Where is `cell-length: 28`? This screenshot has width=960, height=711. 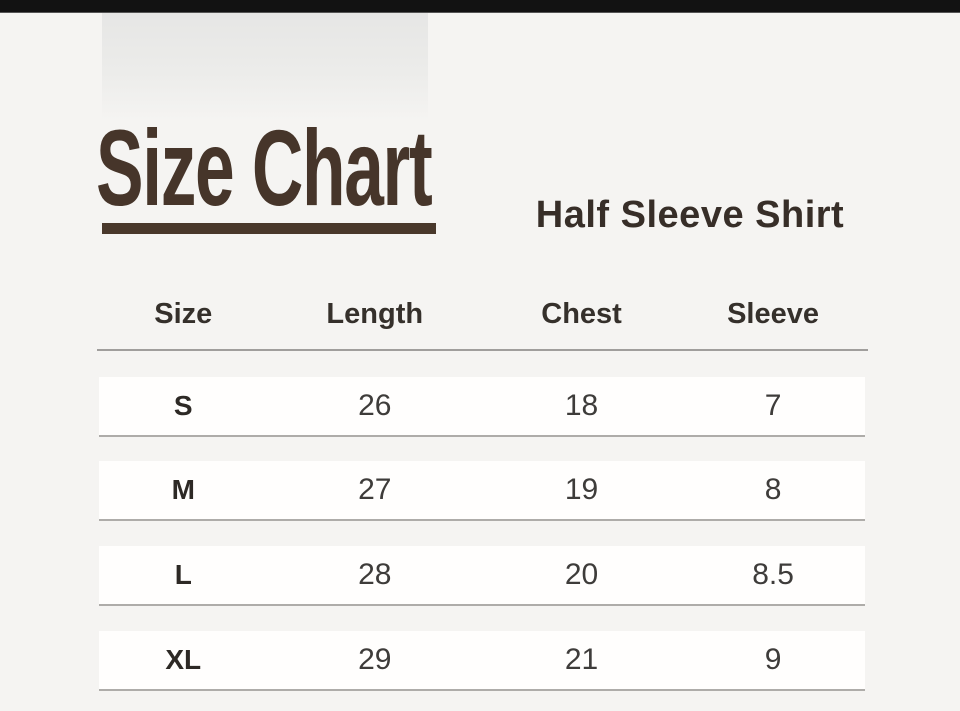 cell-length: 28 is located at coordinates (375, 574).